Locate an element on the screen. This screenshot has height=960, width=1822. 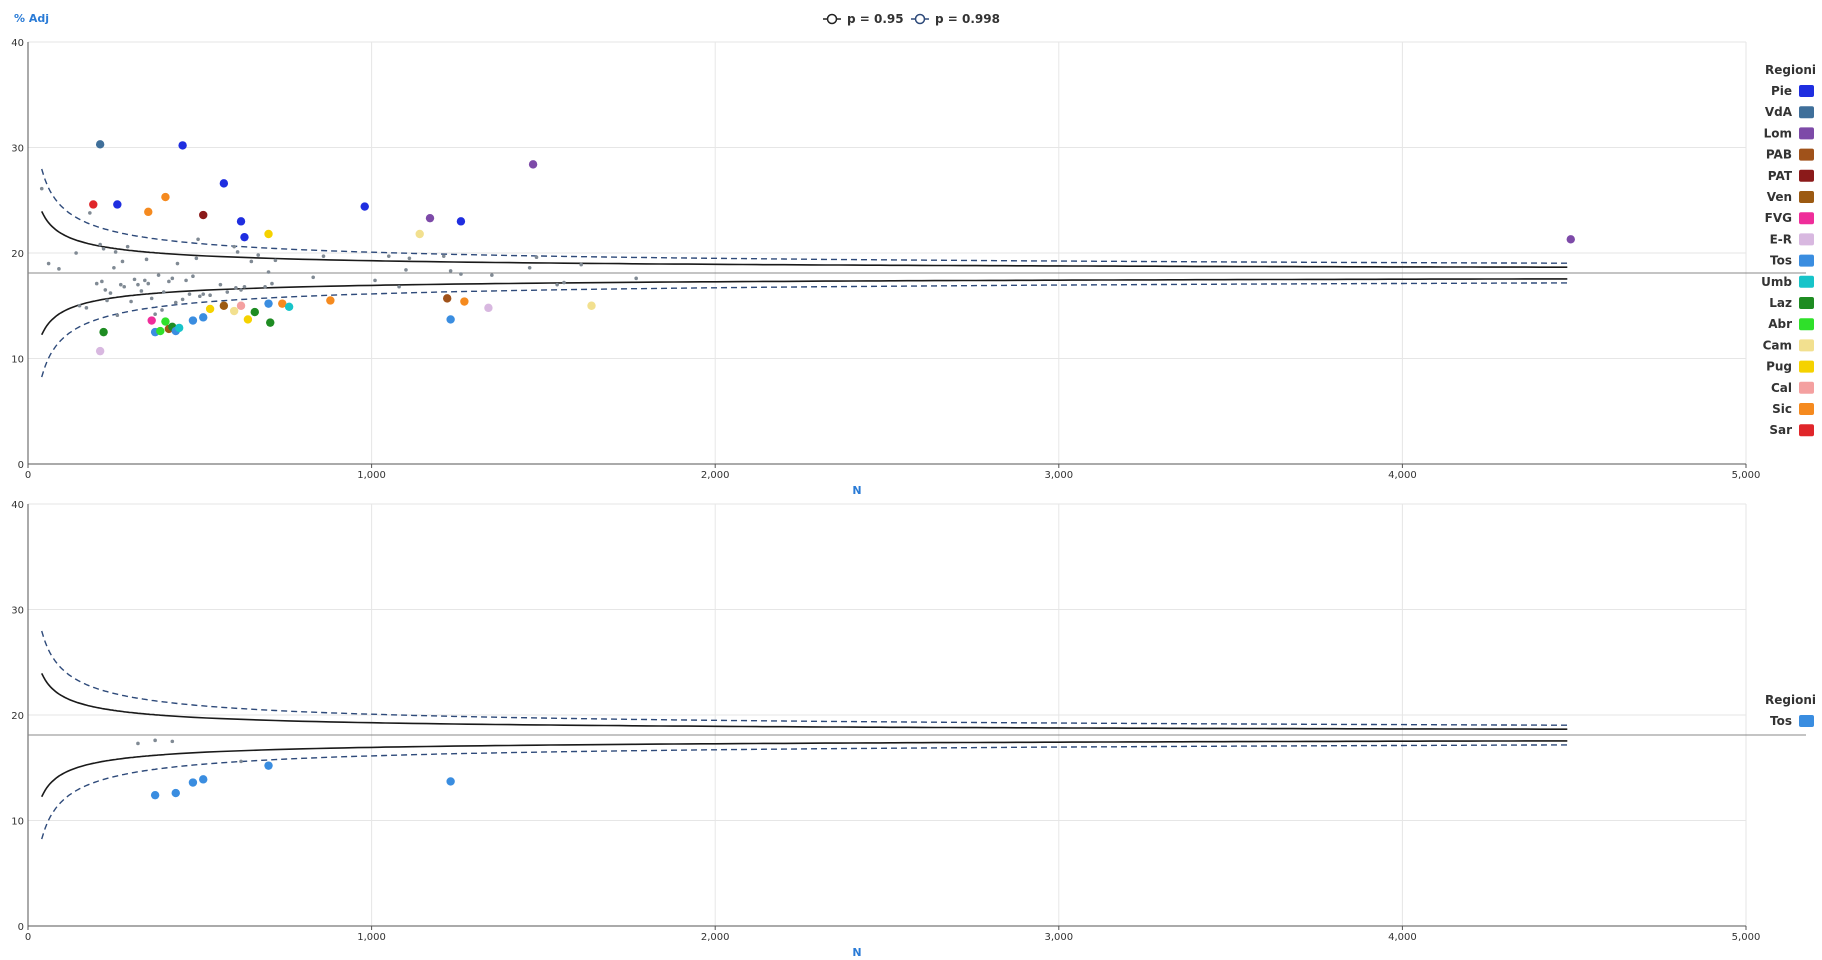
limit-legend-item-p95: p = 0.95 is located at coordinates (863, 19).